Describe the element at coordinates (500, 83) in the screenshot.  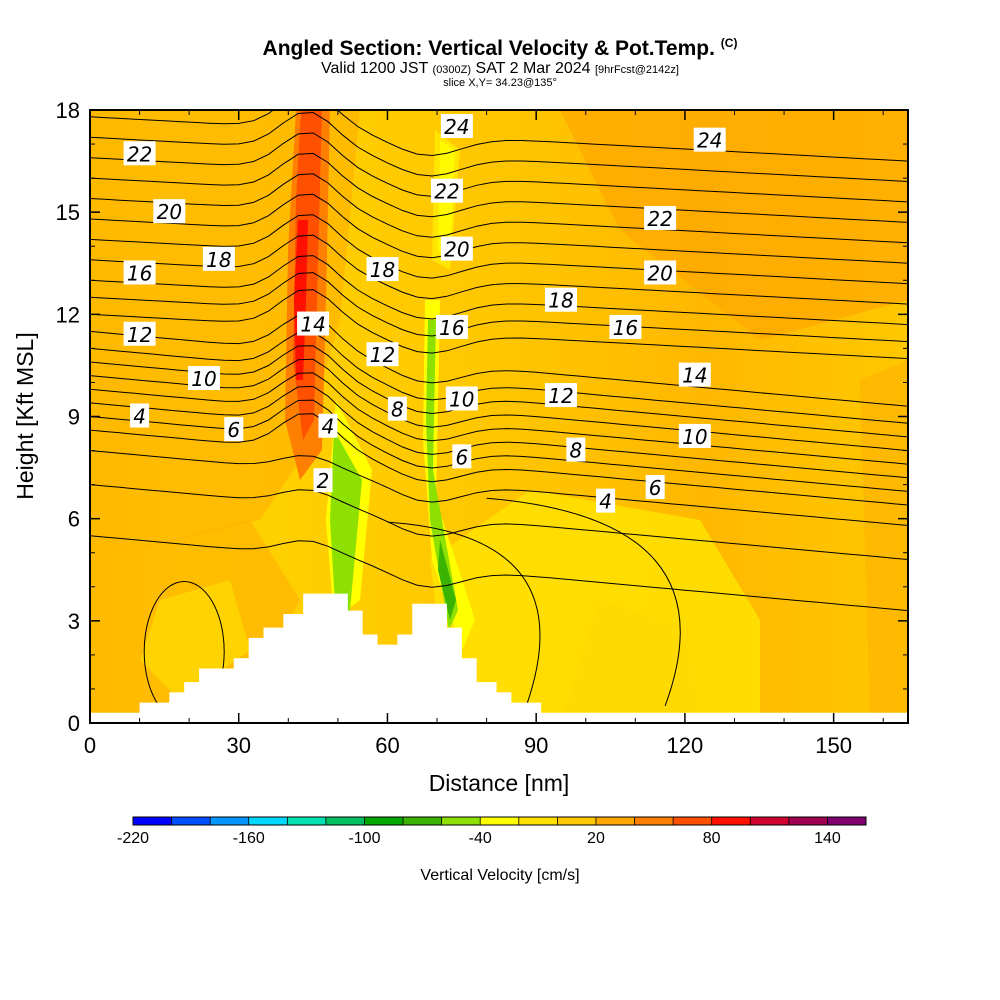
I see `chart-slice-caption: slice X,Y= 34.23@135°` at that location.